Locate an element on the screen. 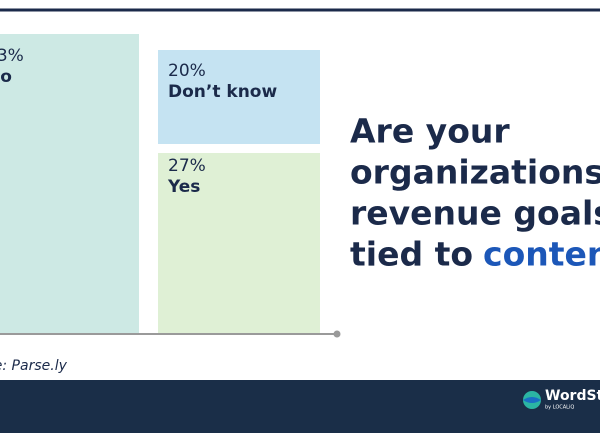 The image size is (600, 433). title-highlight: content? is located at coordinates (541, 254).